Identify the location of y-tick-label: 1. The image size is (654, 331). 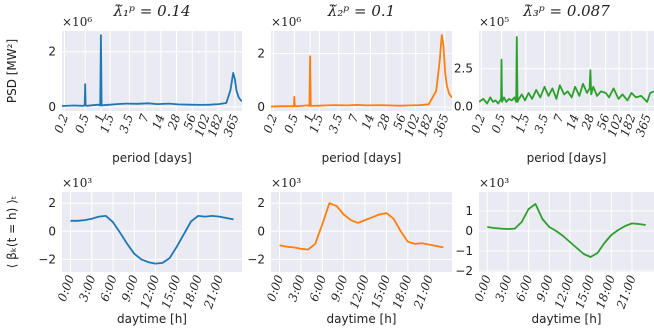
(469, 211).